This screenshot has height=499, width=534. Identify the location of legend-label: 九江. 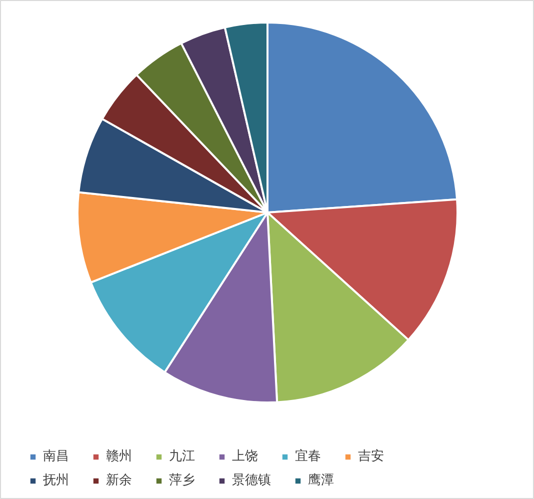
(182, 456).